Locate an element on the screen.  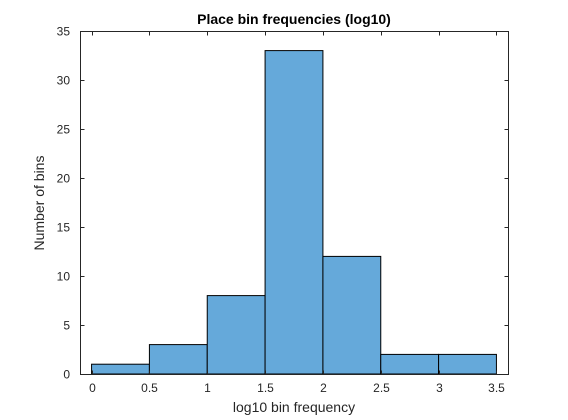
y-tick-label: 5 is located at coordinates (66, 326).